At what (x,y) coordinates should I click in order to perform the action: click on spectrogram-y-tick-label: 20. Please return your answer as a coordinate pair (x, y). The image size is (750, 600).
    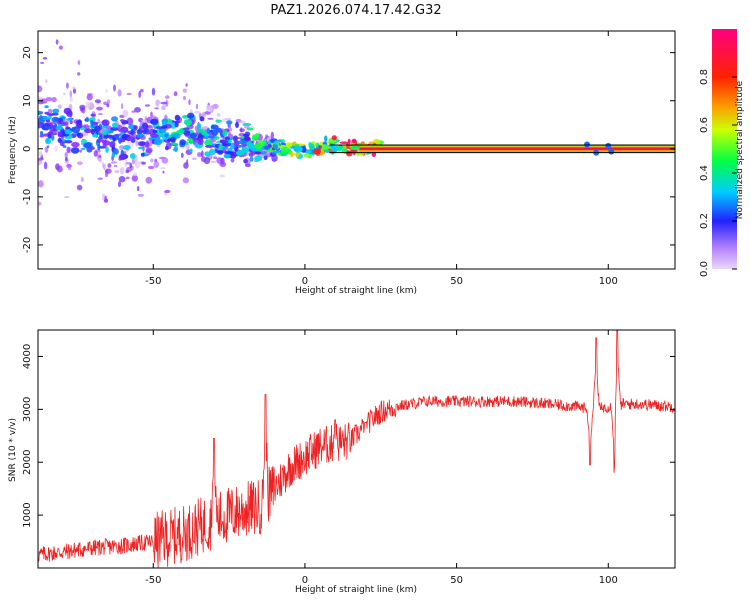
    Looking at the image, I should click on (27, 52).